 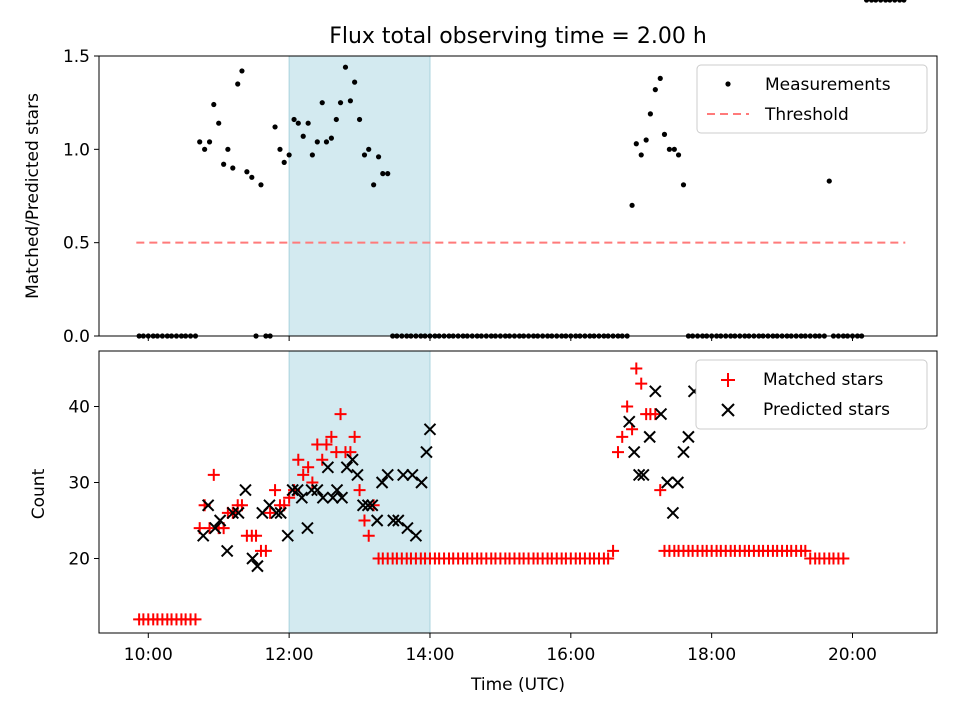 What do you see at coordinates (148, 655) in the screenshot?
I see `x-tick-label: 10:00` at bounding box center [148, 655].